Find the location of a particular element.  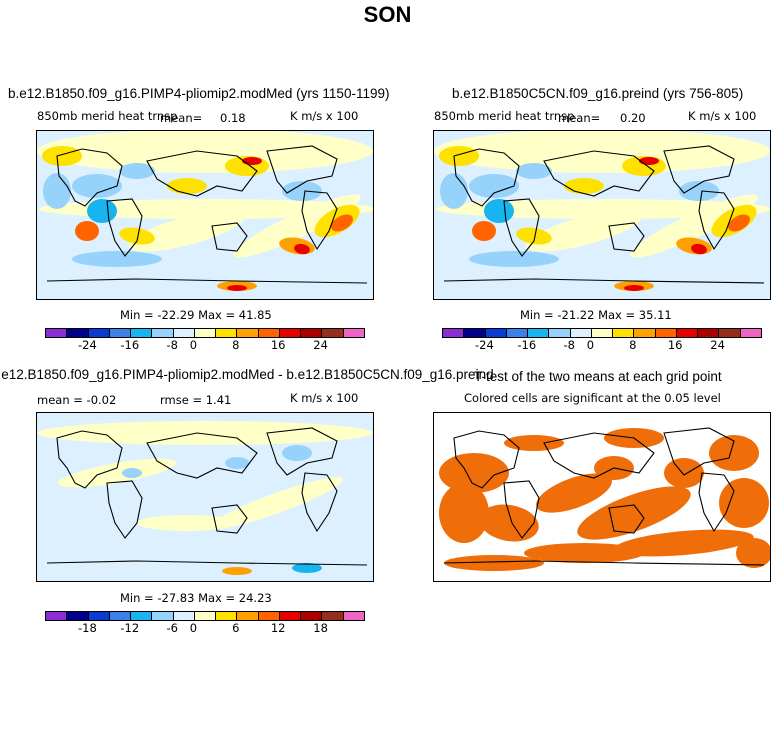

panel1-field is located at coordinates (205, 215).